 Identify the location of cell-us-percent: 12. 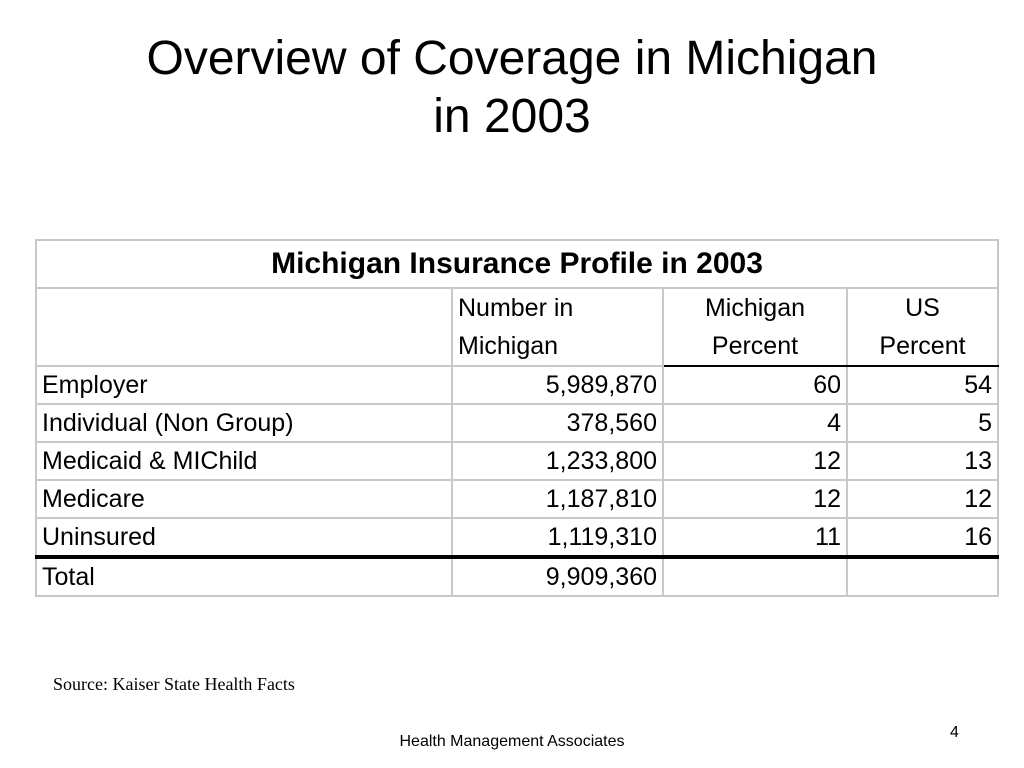
(922, 499).